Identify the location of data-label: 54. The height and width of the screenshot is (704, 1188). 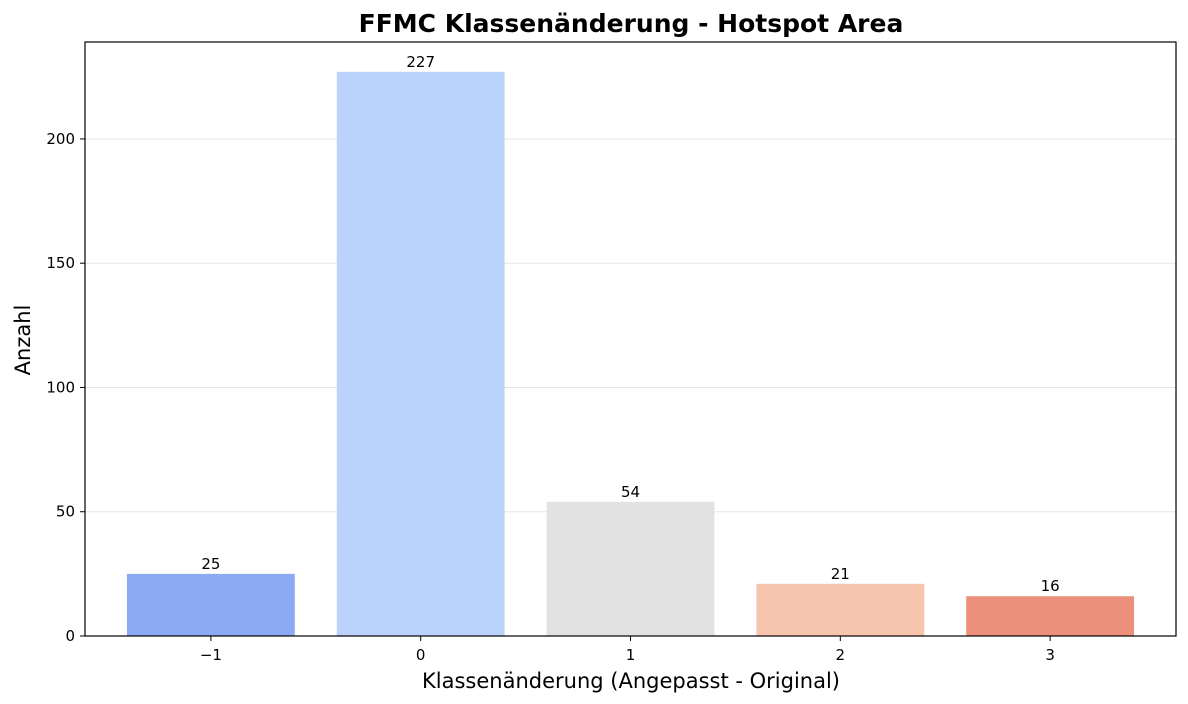
(630, 492).